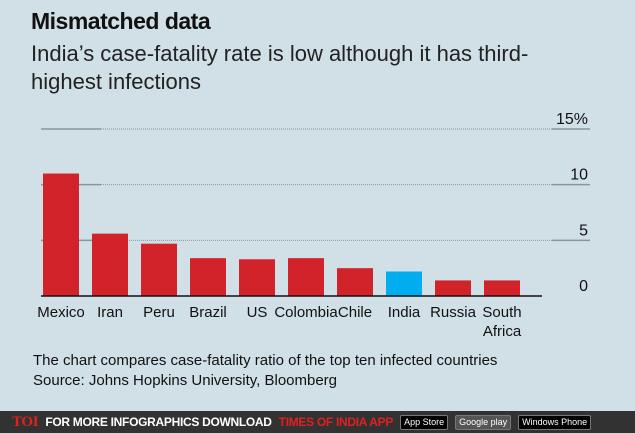 The height and width of the screenshot is (433, 635). I want to click on toi-logo: TOI, so click(25, 421).